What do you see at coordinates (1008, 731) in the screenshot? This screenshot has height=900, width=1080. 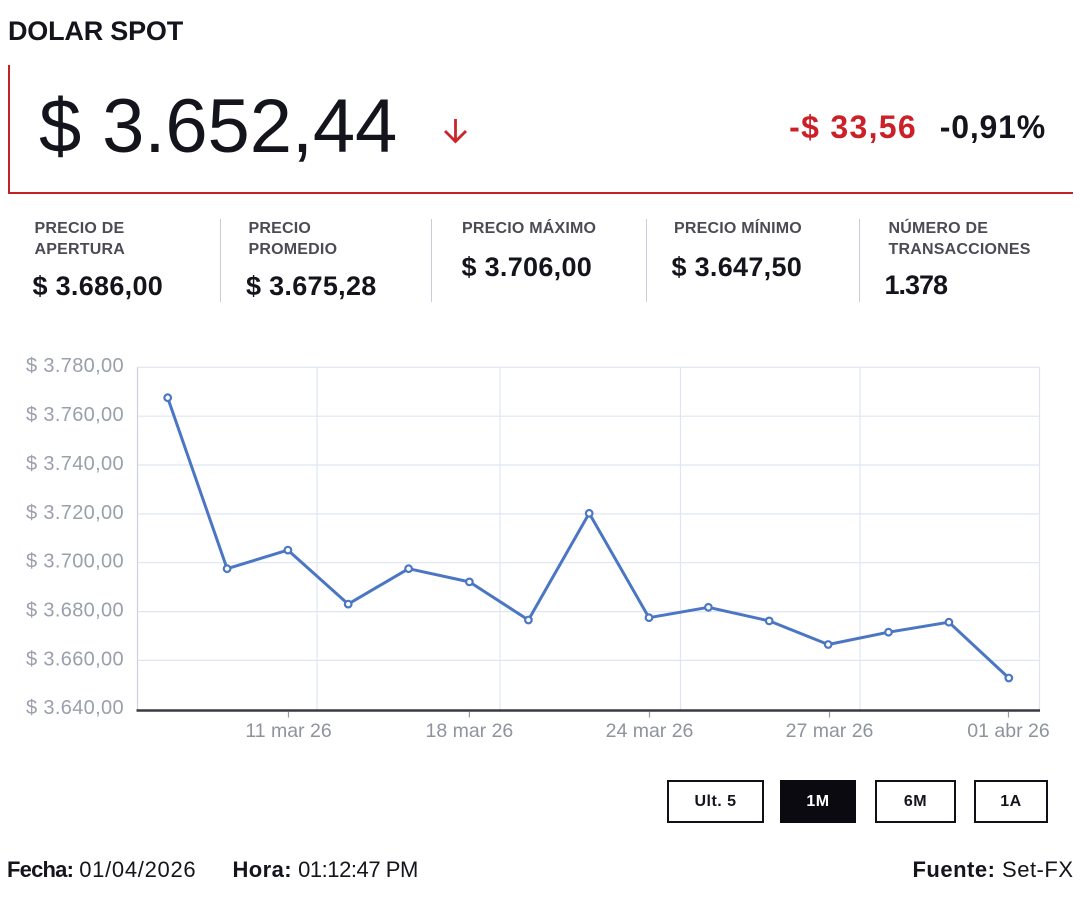 I see `svg-text: 01 abr 26` at bounding box center [1008, 731].